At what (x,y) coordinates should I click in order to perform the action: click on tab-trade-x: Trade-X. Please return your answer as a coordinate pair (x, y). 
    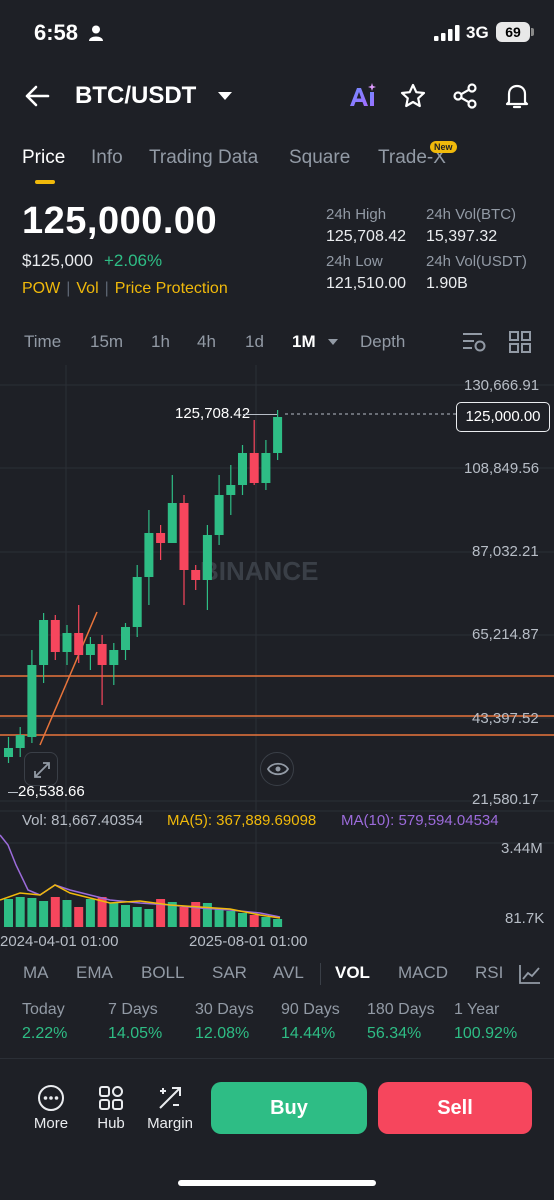
    Looking at the image, I should click on (412, 157).